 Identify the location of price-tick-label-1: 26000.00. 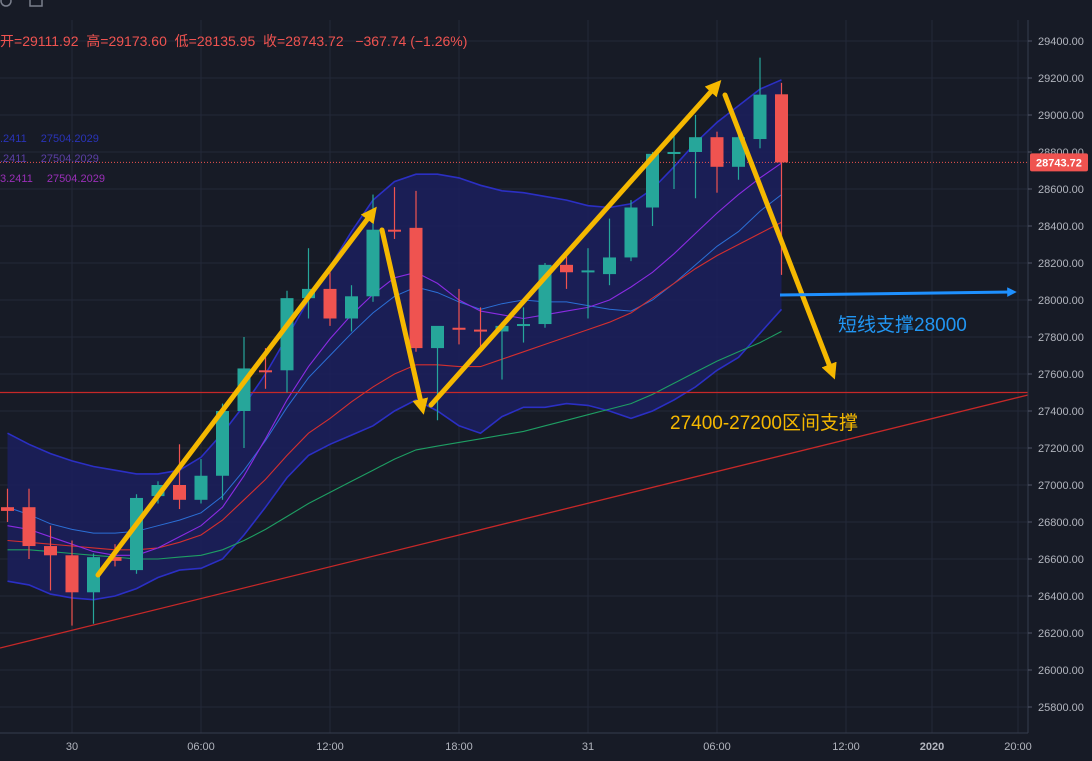
(1061, 671).